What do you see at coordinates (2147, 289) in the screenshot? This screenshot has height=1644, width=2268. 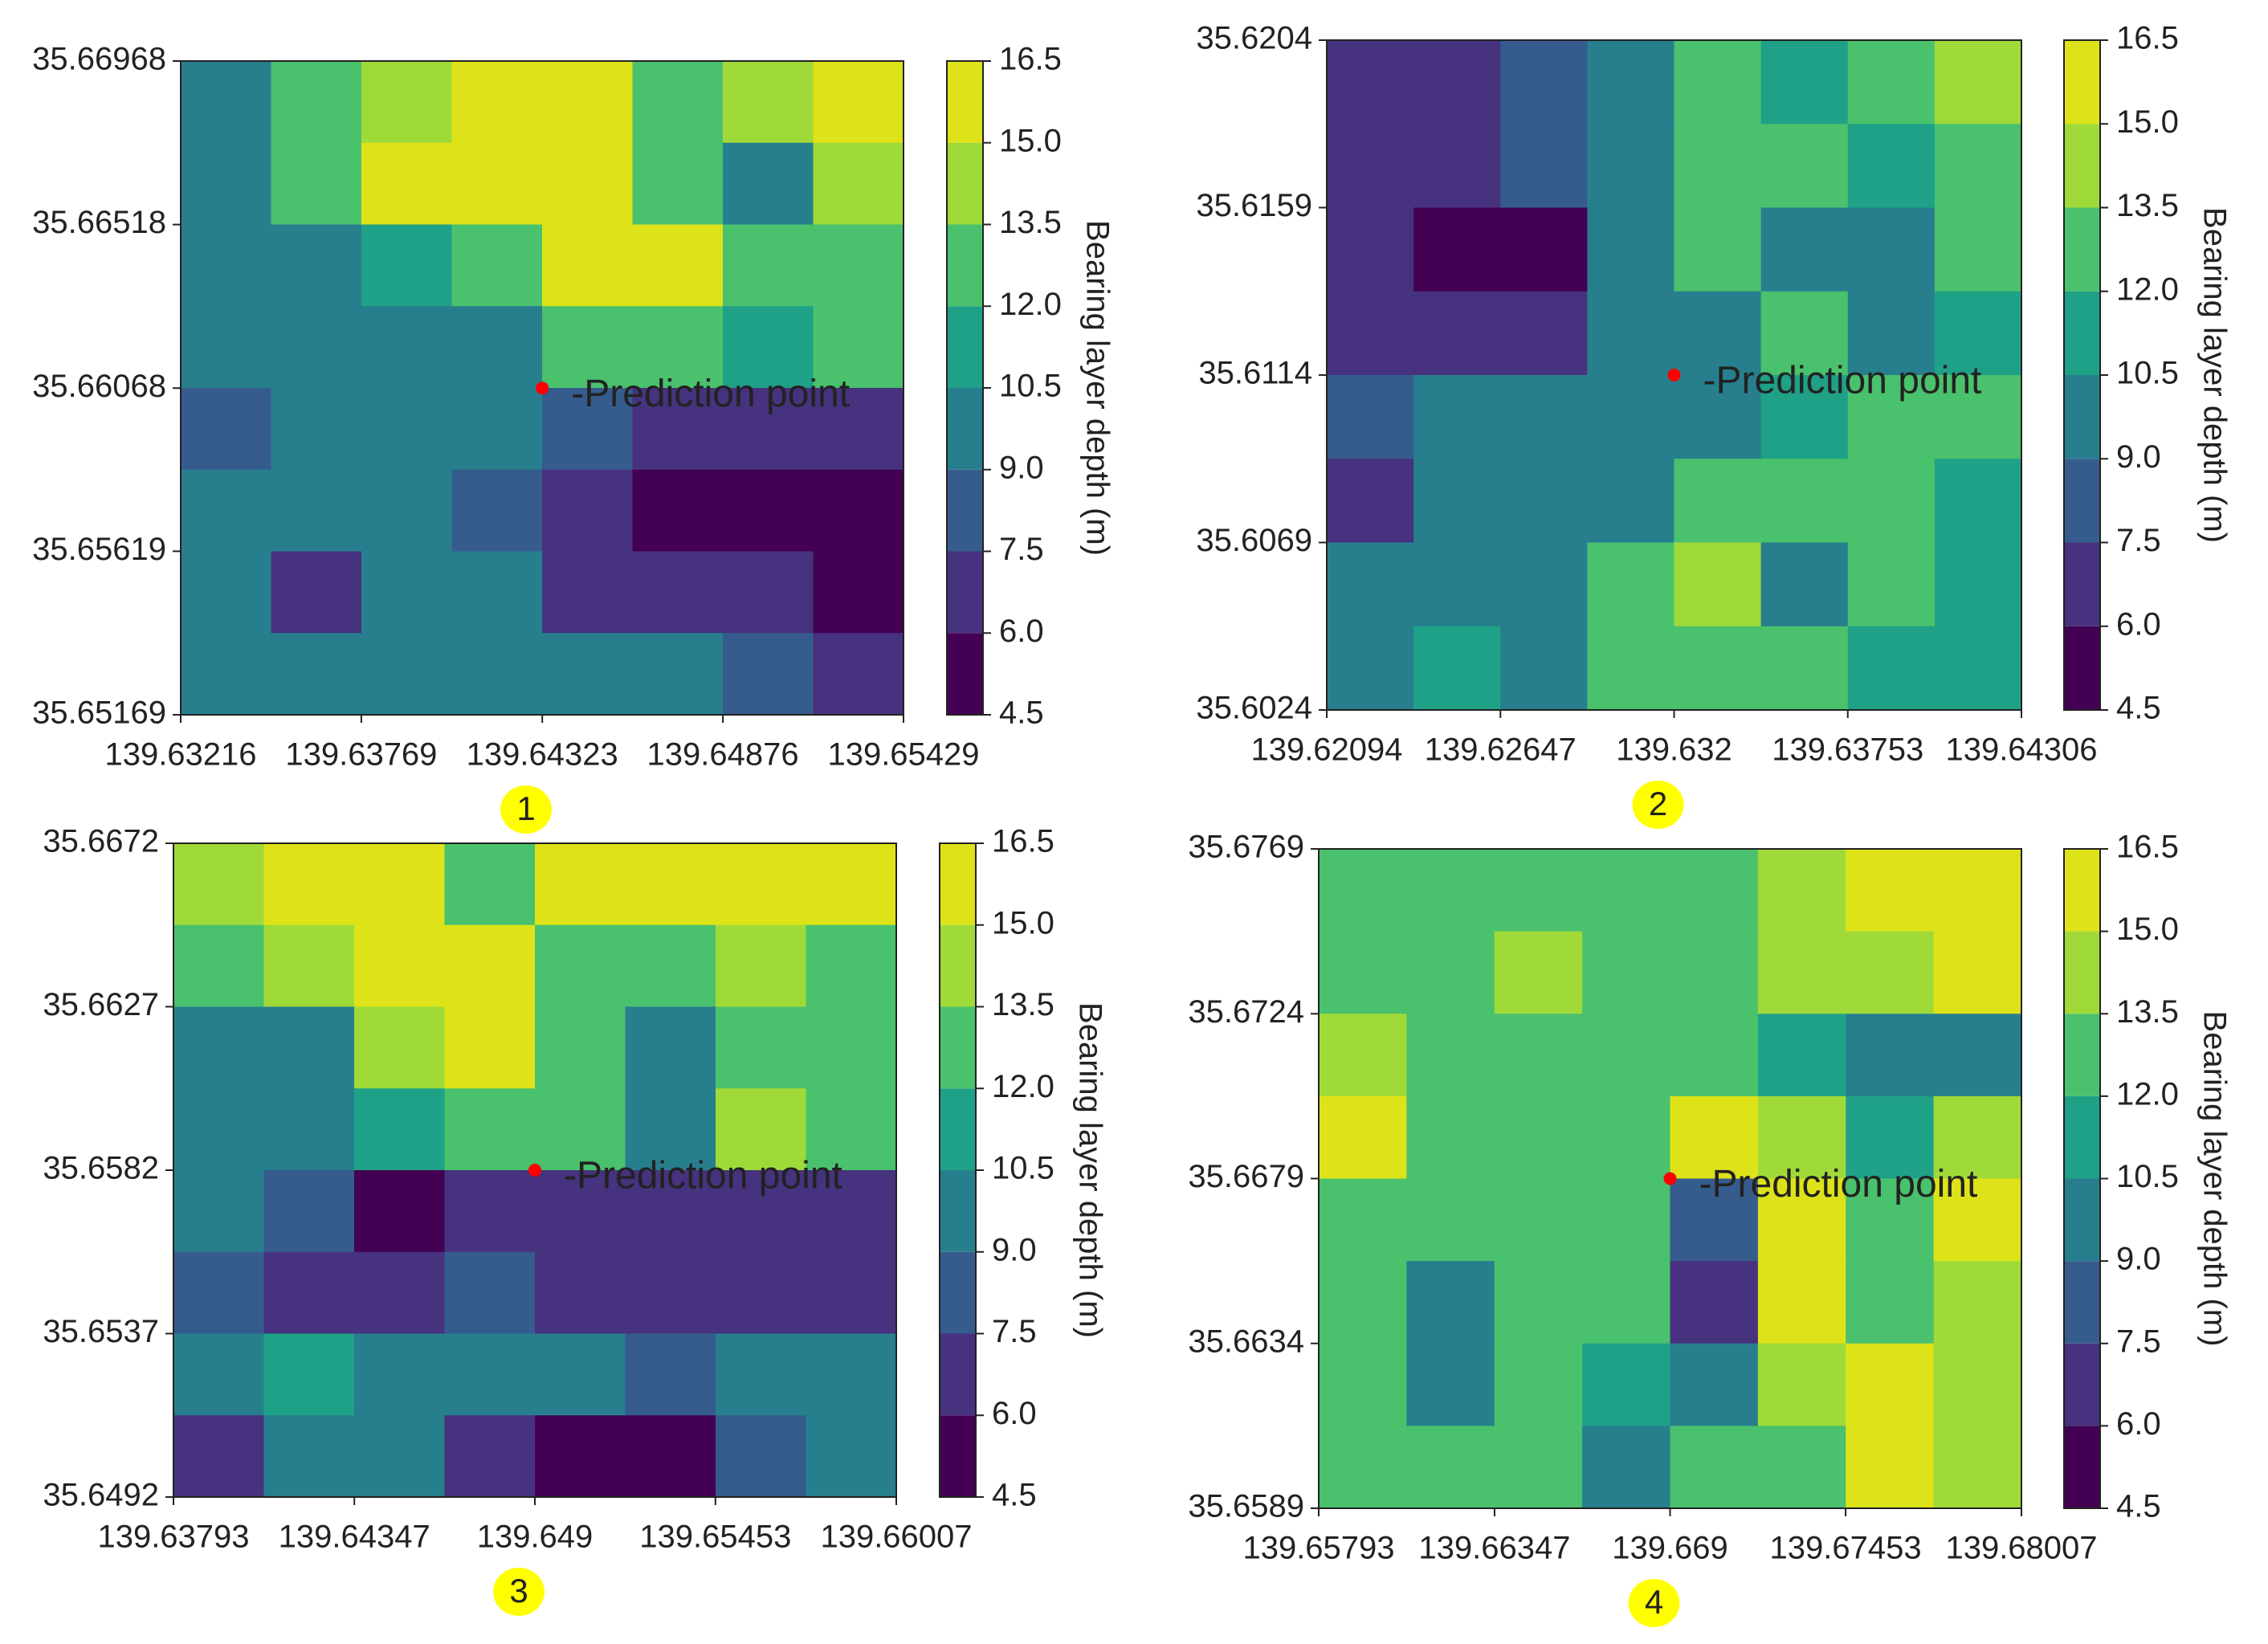 I see `colorbar-tick-label: 12.0` at bounding box center [2147, 289].